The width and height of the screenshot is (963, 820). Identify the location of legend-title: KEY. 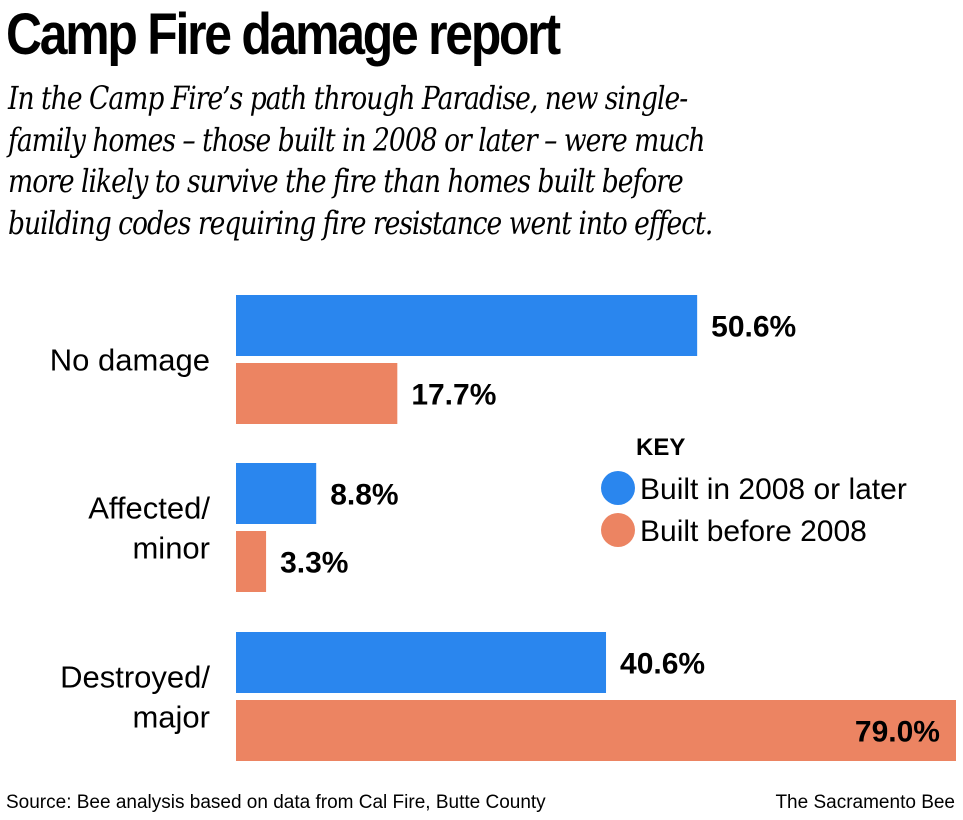
(660, 447).